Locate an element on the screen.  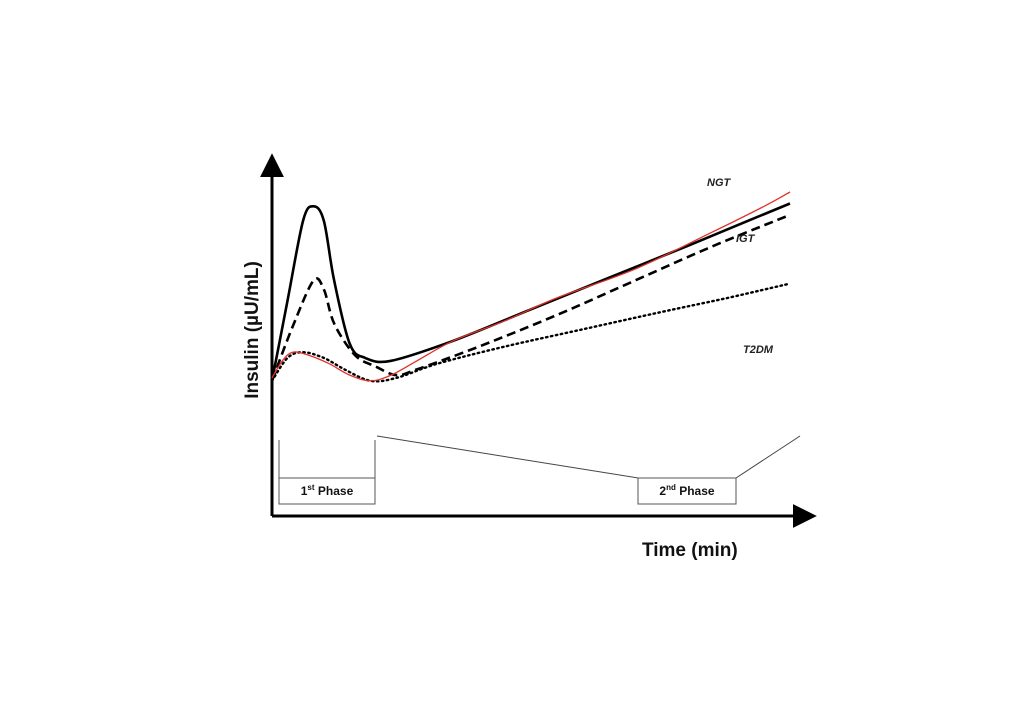
series-label-ngt: NGT is located at coordinates (719, 183).